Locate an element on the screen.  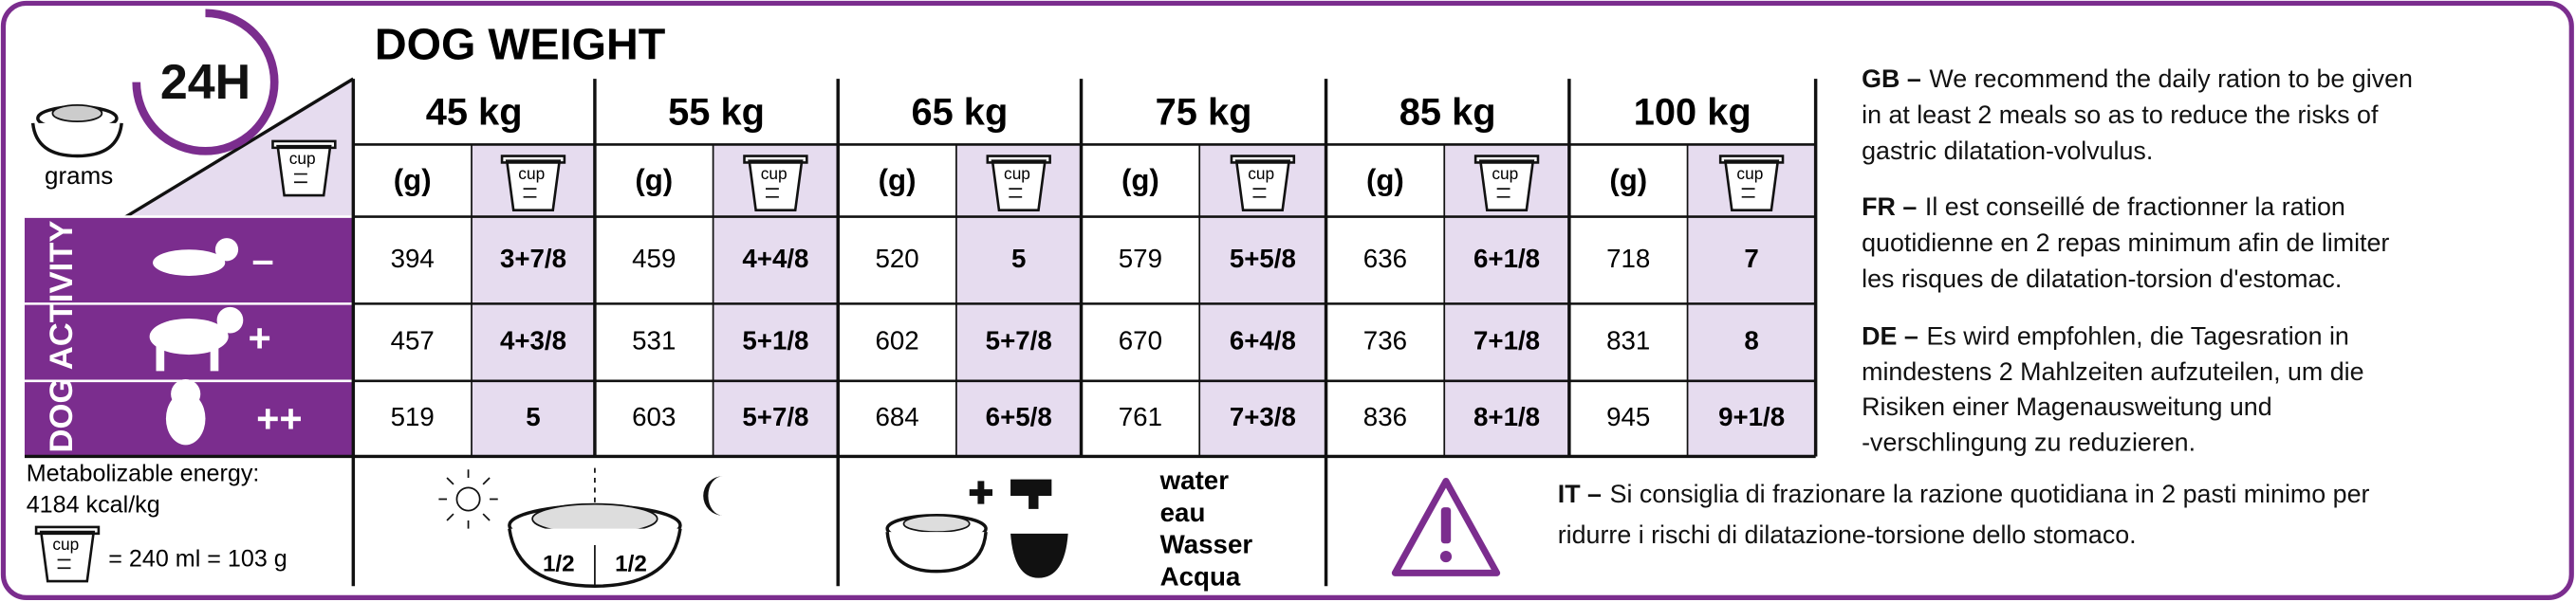
grams-cell: 531 is located at coordinates (654, 340).